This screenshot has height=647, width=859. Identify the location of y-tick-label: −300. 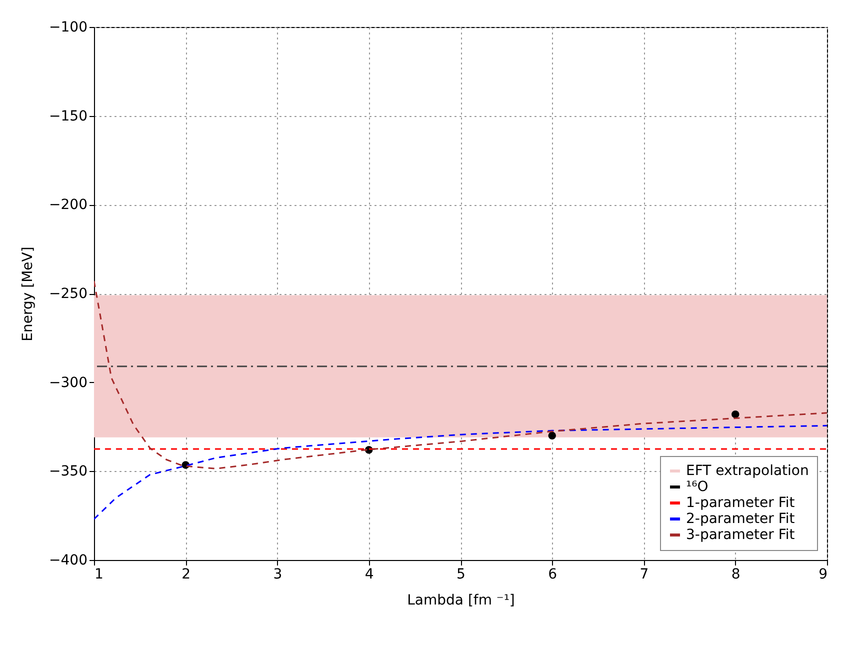
(68, 382).